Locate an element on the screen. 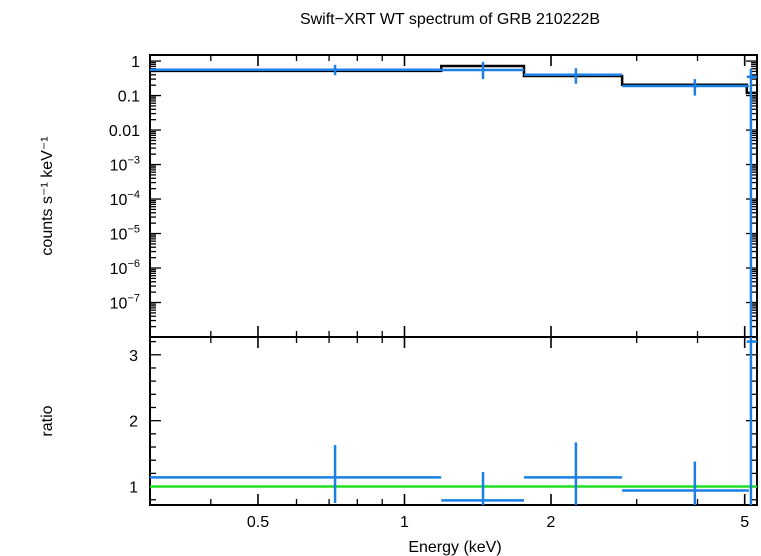 The width and height of the screenshot is (761, 556). y-tick-label: 2 is located at coordinates (133, 422).